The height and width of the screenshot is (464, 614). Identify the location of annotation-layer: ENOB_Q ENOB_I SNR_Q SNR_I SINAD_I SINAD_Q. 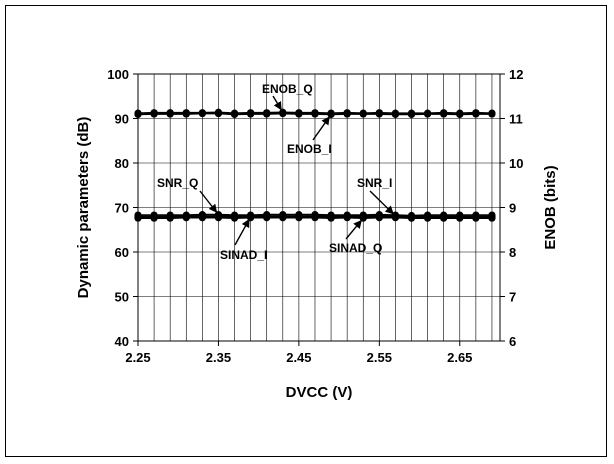
(275, 172).